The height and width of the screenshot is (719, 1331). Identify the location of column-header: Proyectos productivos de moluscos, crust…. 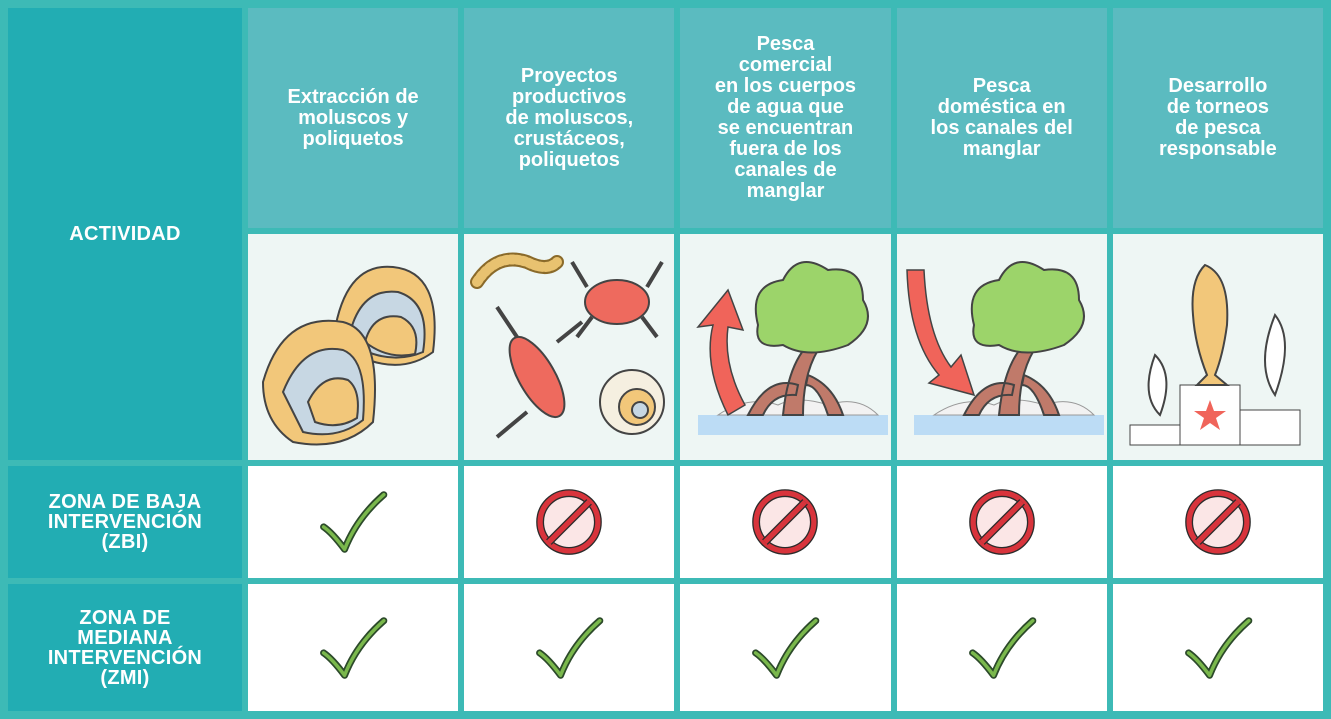
(569, 118).